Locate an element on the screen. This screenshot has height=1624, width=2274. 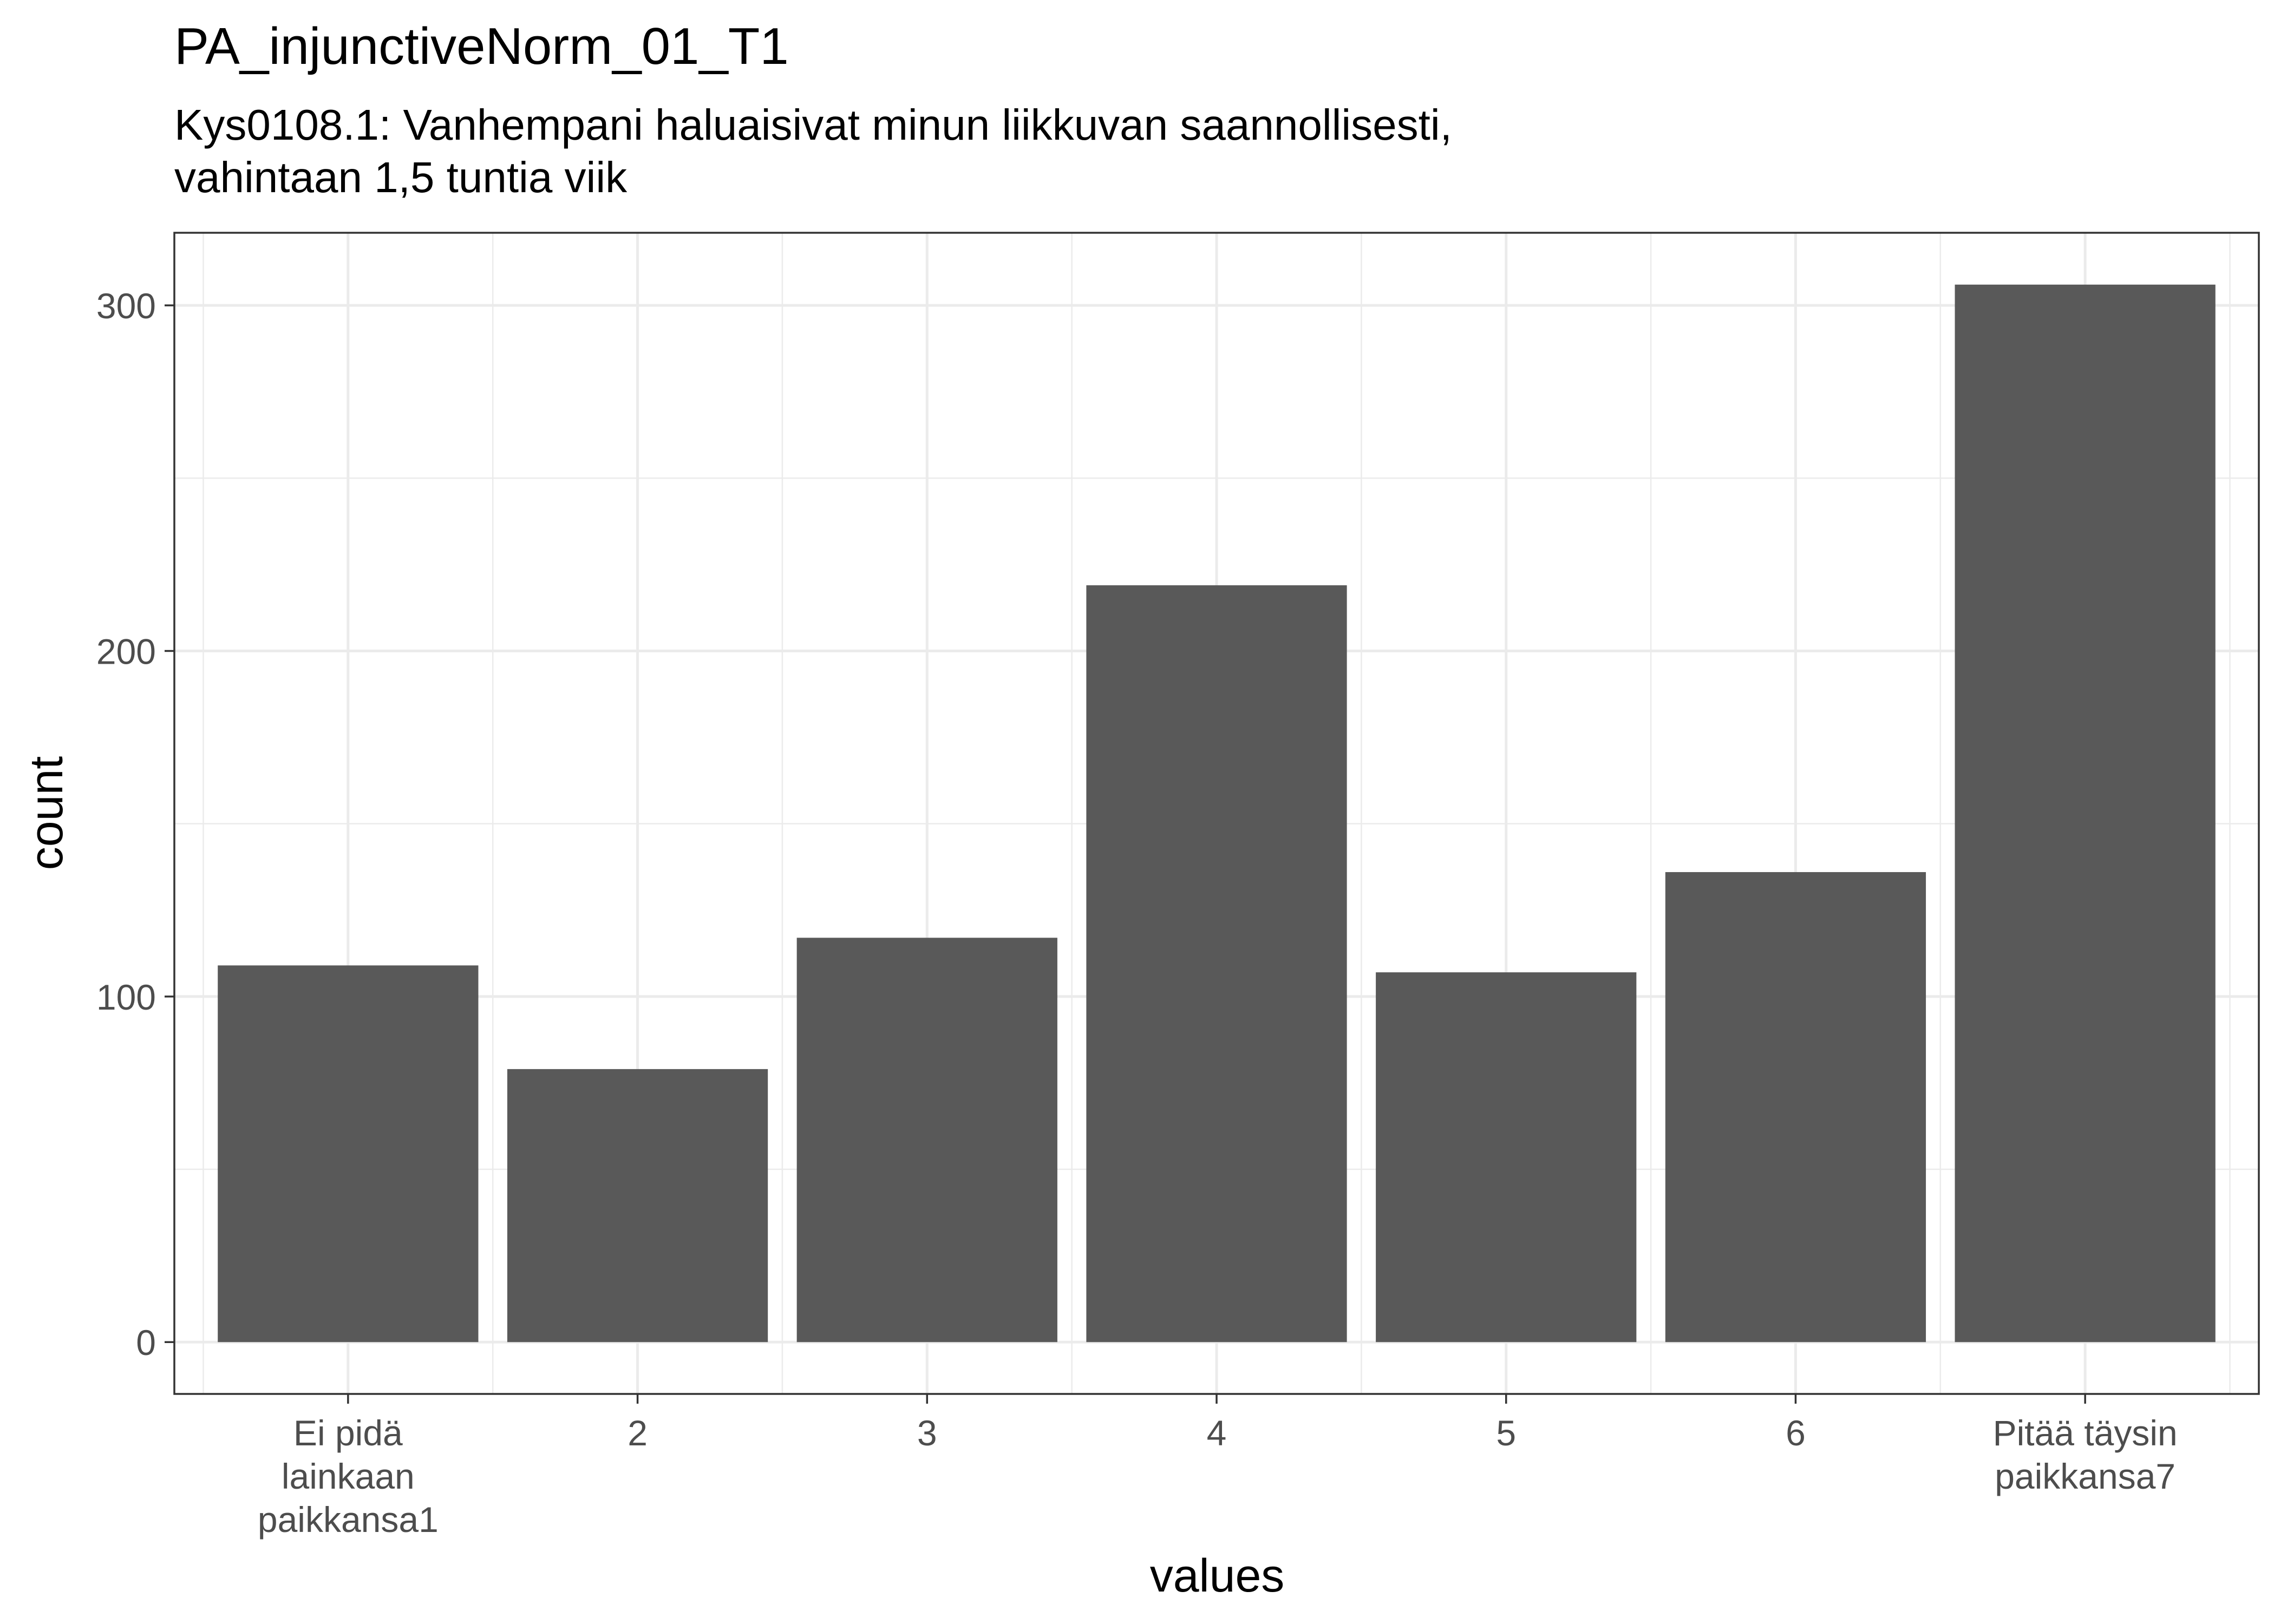
x-tick-label: Pitää täysin paikkansa7 is located at coordinates (2086, 1454).